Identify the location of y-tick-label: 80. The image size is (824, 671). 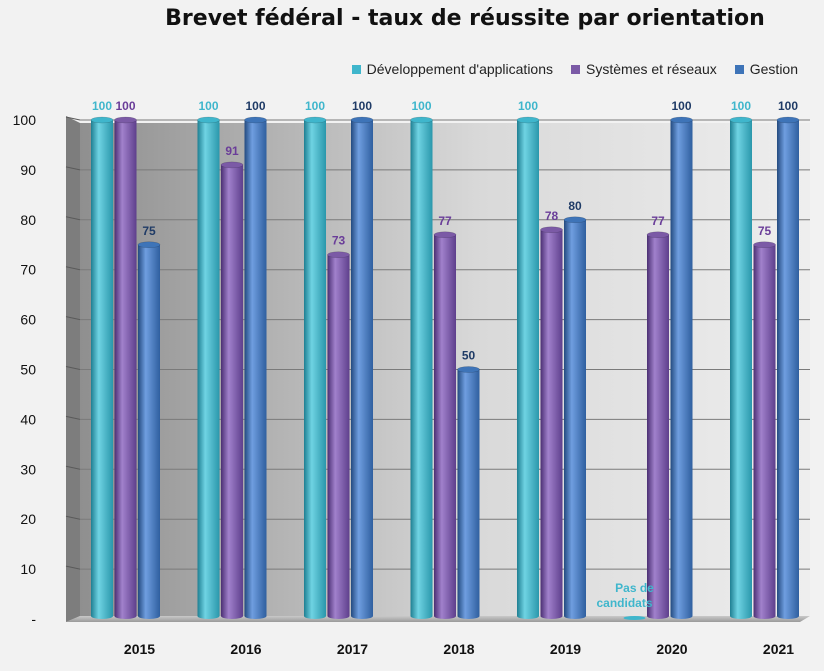
(28, 220).